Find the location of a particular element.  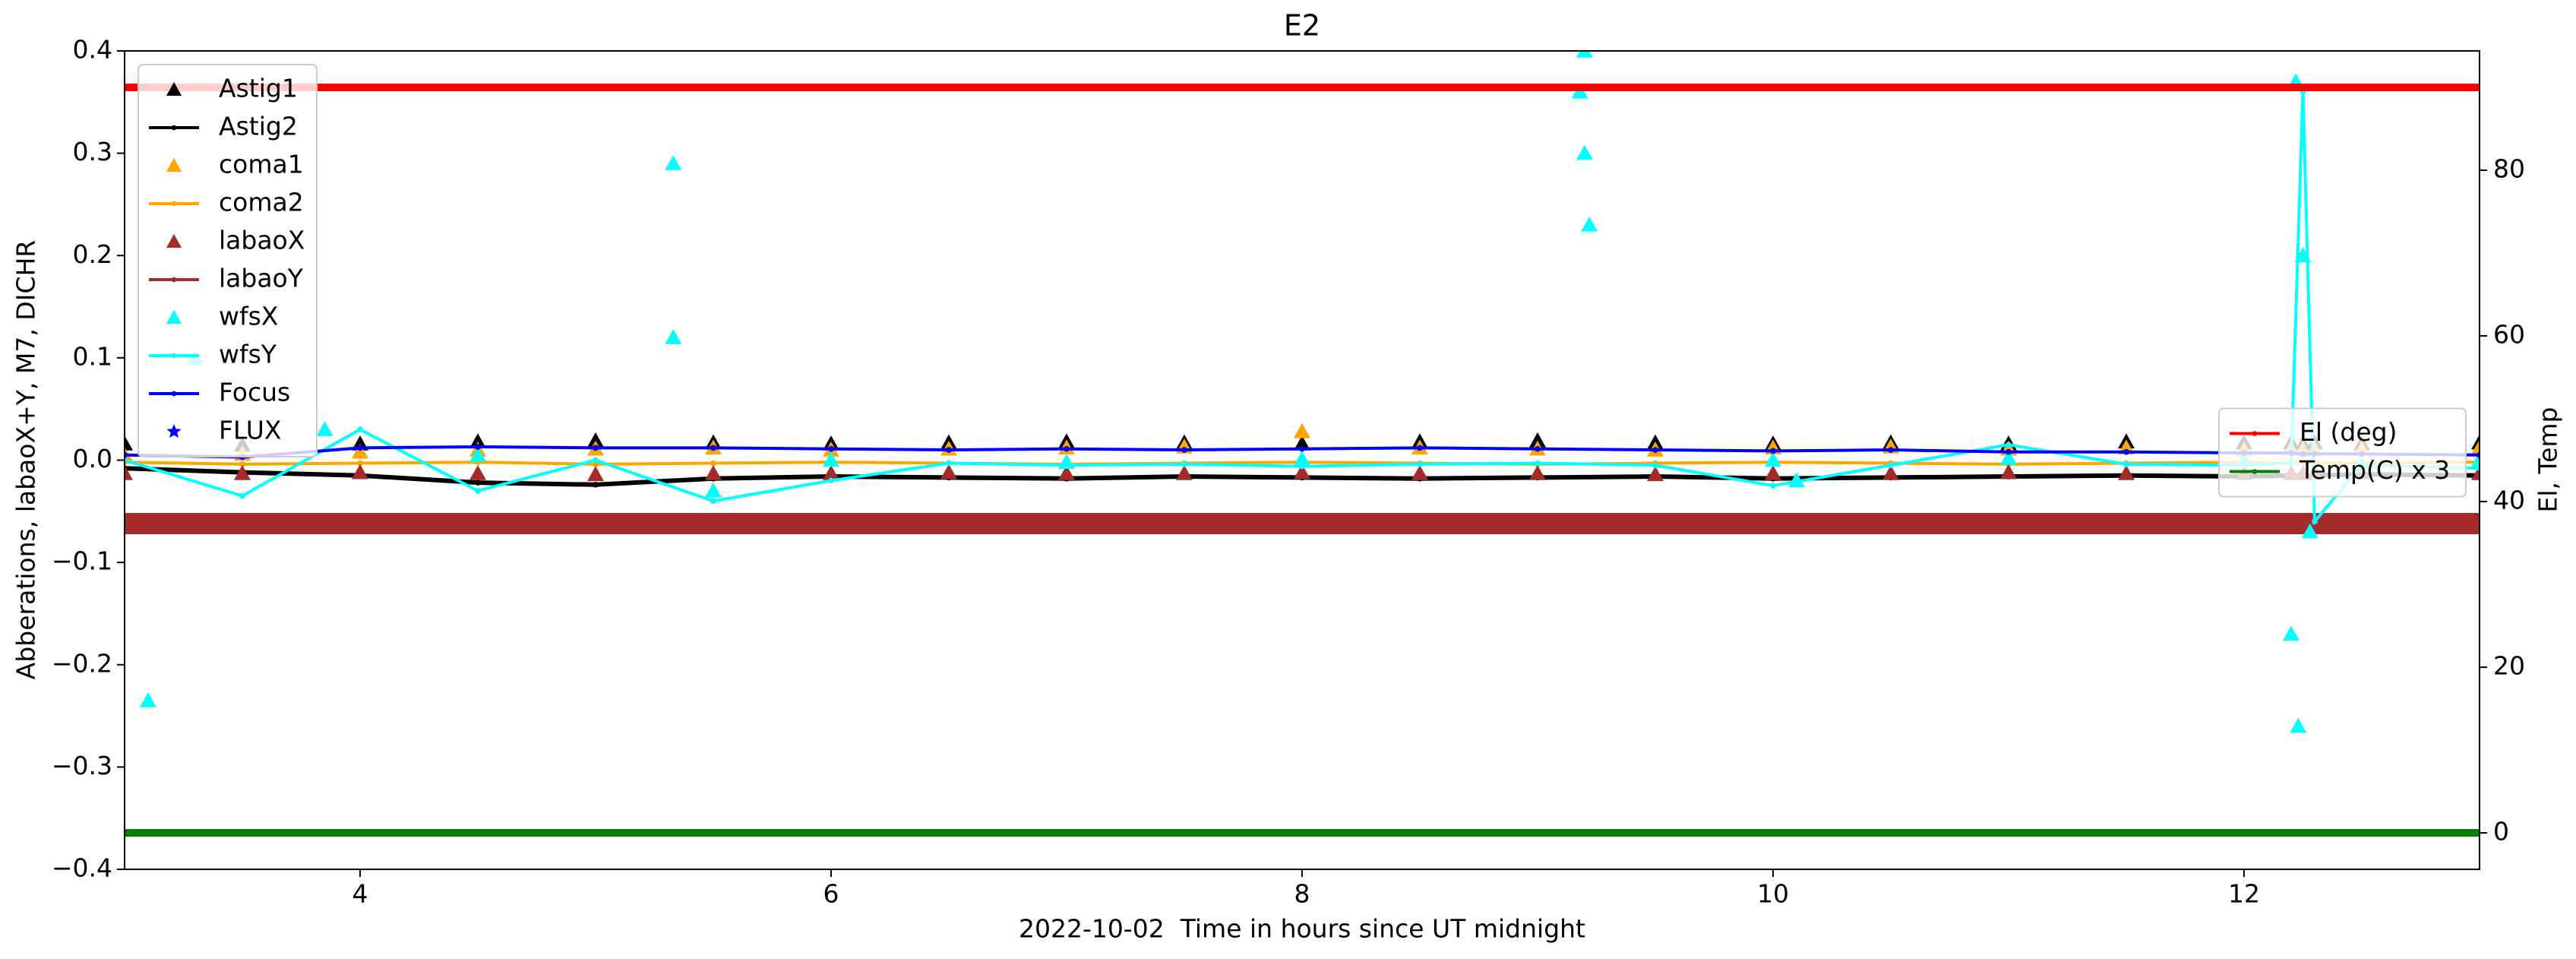

x-tick-label: 10 is located at coordinates (1773, 894).